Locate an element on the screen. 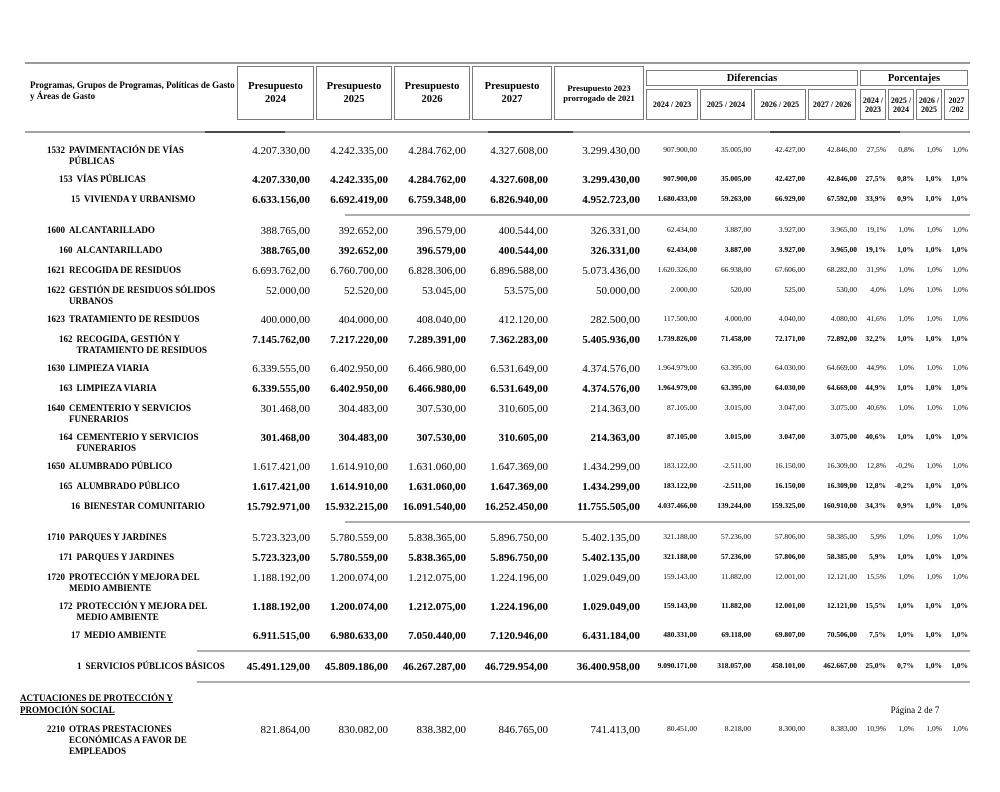 This screenshot has width=1000, height=792. budget-value-4: 5.405.936,00 is located at coordinates (611, 340).